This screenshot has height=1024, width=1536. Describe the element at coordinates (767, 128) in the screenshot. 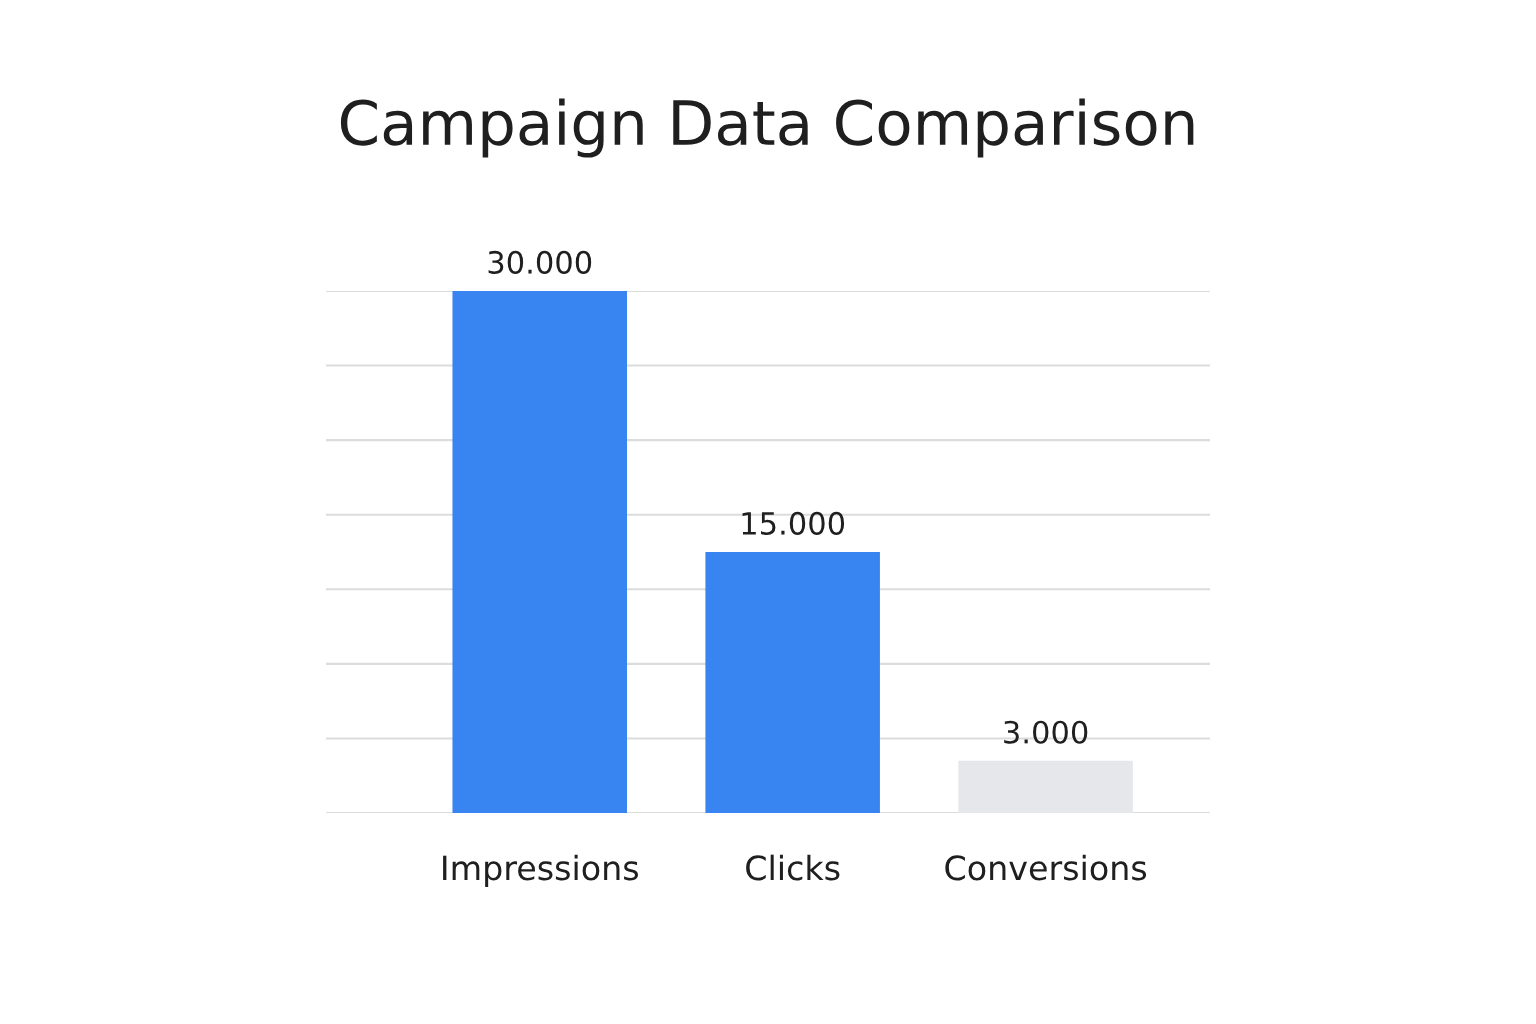

I see `chart-title: Campaign Data Comparison` at that location.